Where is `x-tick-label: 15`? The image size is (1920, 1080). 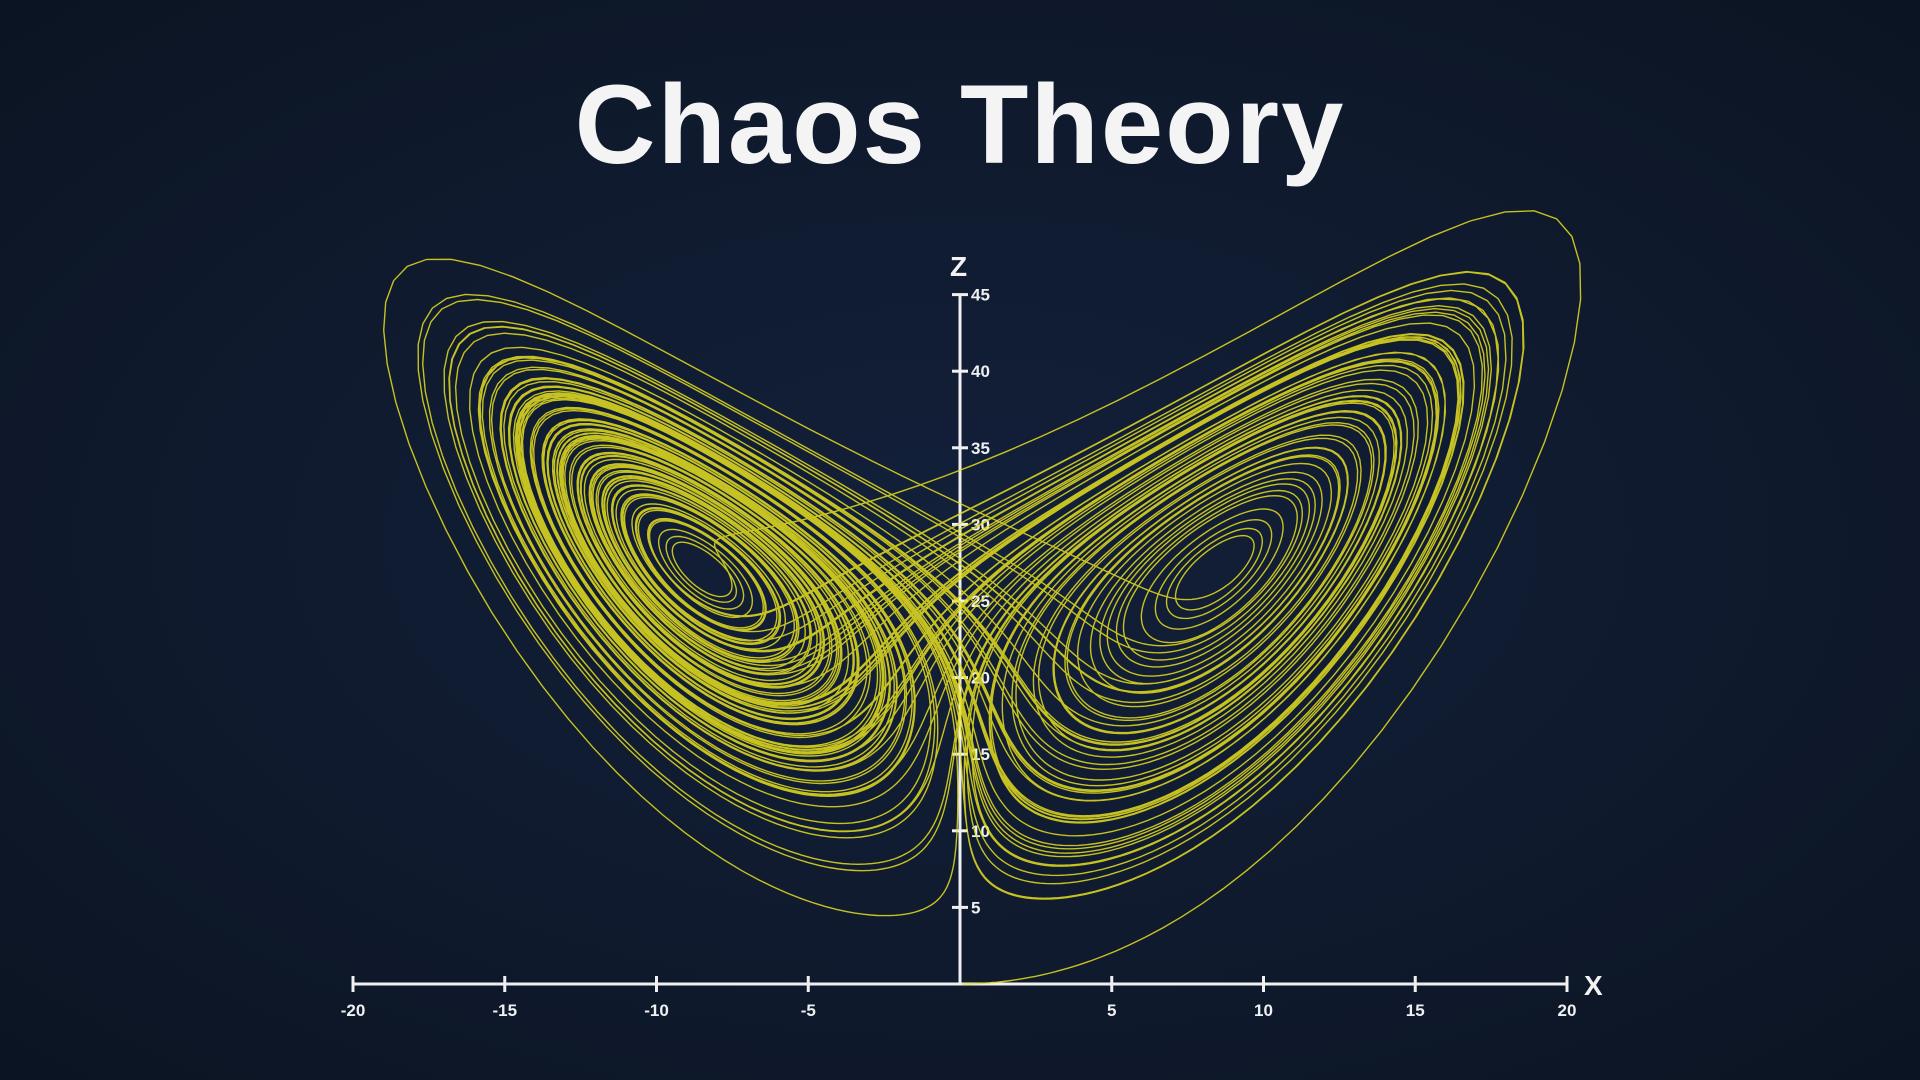
x-tick-label: 15 is located at coordinates (1415, 1010).